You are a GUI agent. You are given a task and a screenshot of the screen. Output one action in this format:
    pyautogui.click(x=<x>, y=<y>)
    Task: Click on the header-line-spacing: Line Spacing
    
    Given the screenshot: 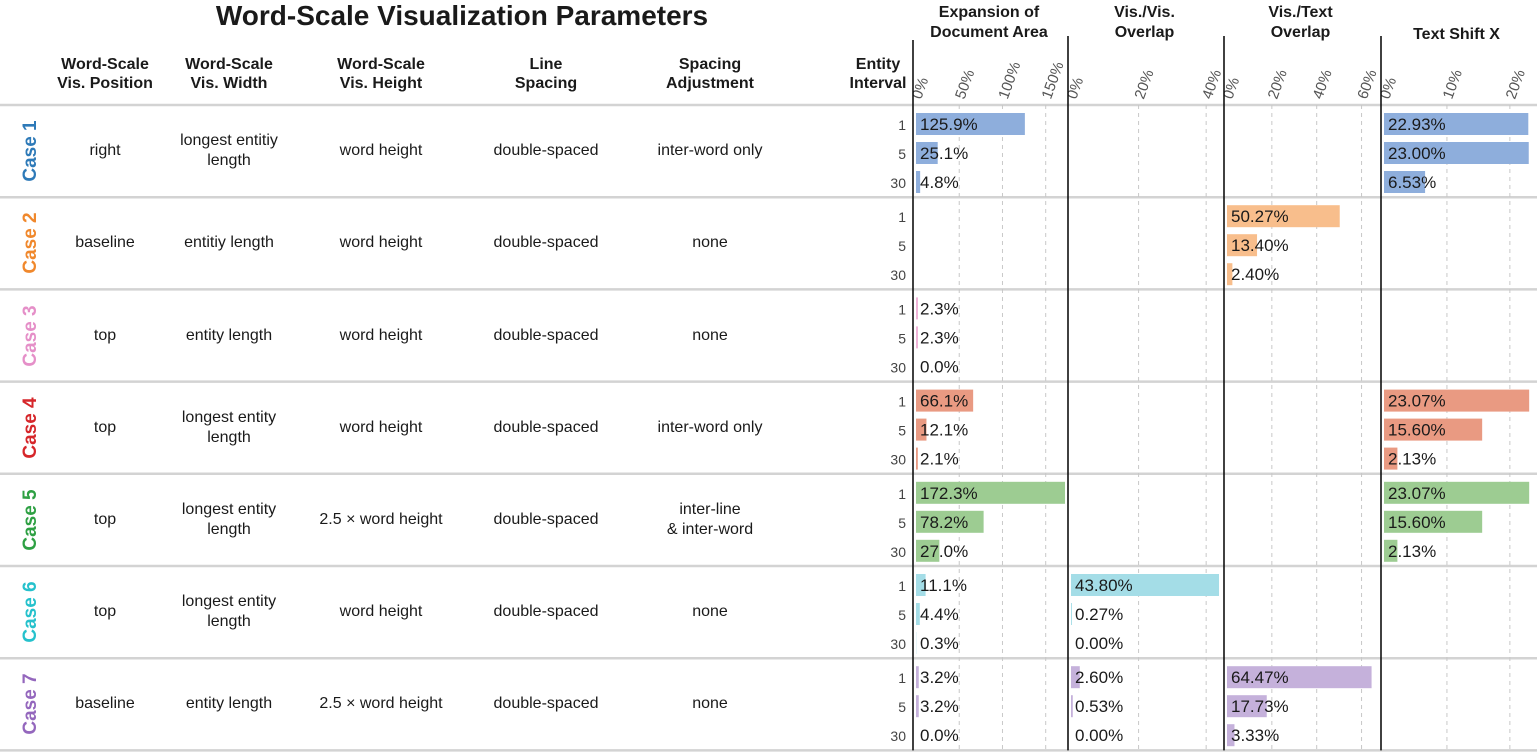 What is the action you would take?
    pyautogui.click(x=546, y=74)
    